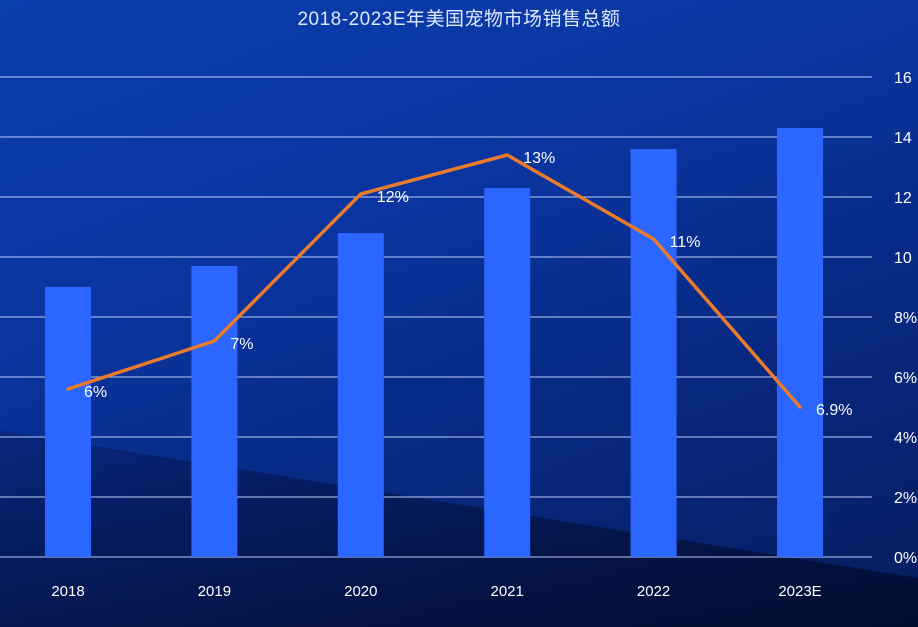 The width and height of the screenshot is (918, 627). What do you see at coordinates (459, 19) in the screenshot?
I see `chart-title: 2018-2023E年美国宠物市场销售总额` at bounding box center [459, 19].